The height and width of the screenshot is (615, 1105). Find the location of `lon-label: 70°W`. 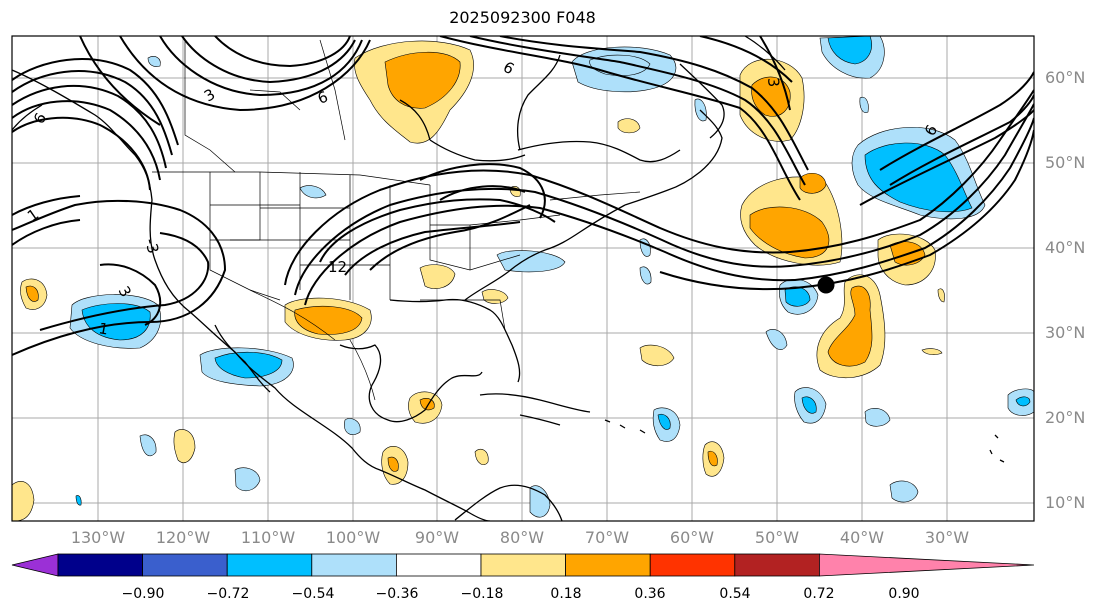

lon-label: 70°W is located at coordinates (607, 537).